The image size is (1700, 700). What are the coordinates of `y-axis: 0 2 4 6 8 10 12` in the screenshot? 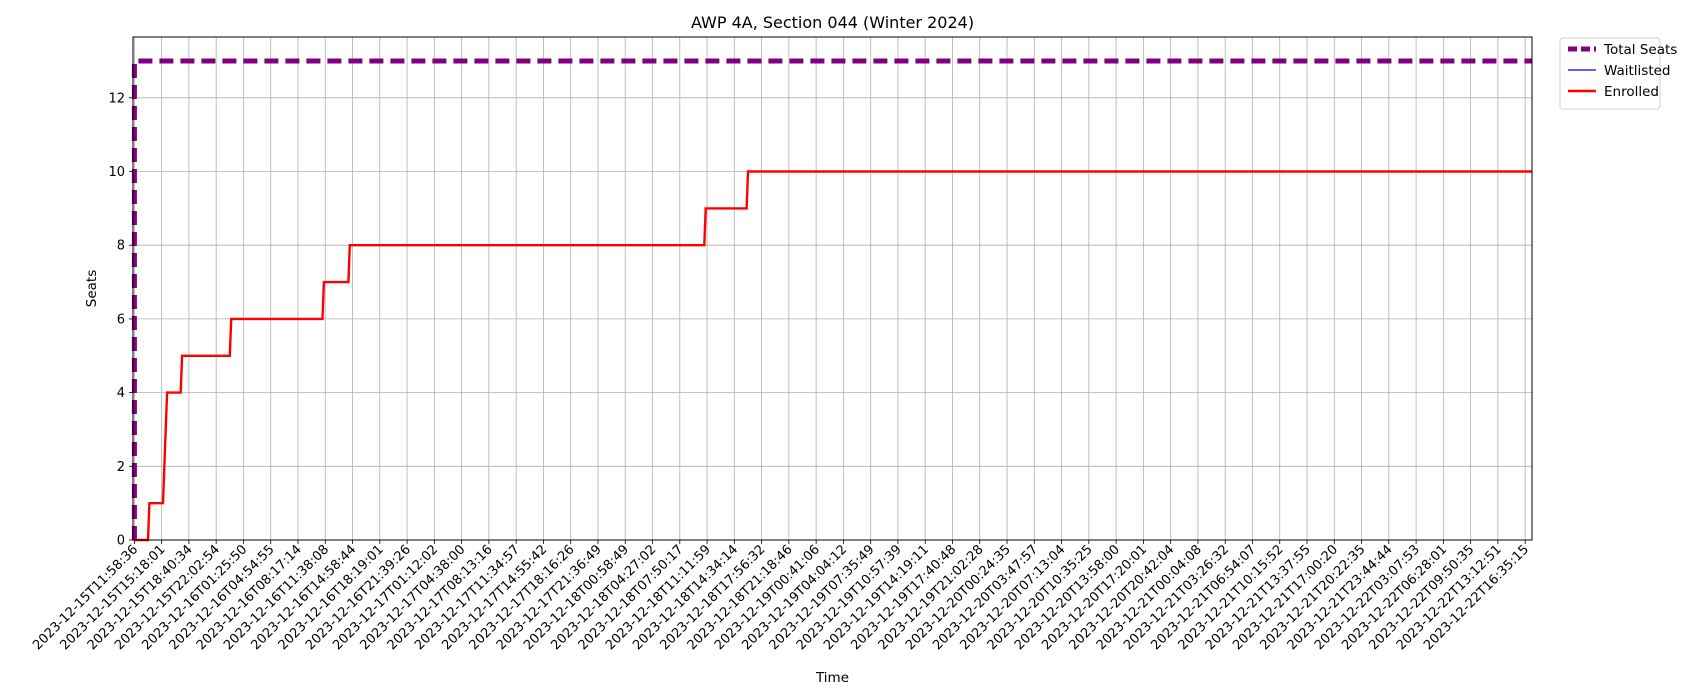 It's located at (120, 320).